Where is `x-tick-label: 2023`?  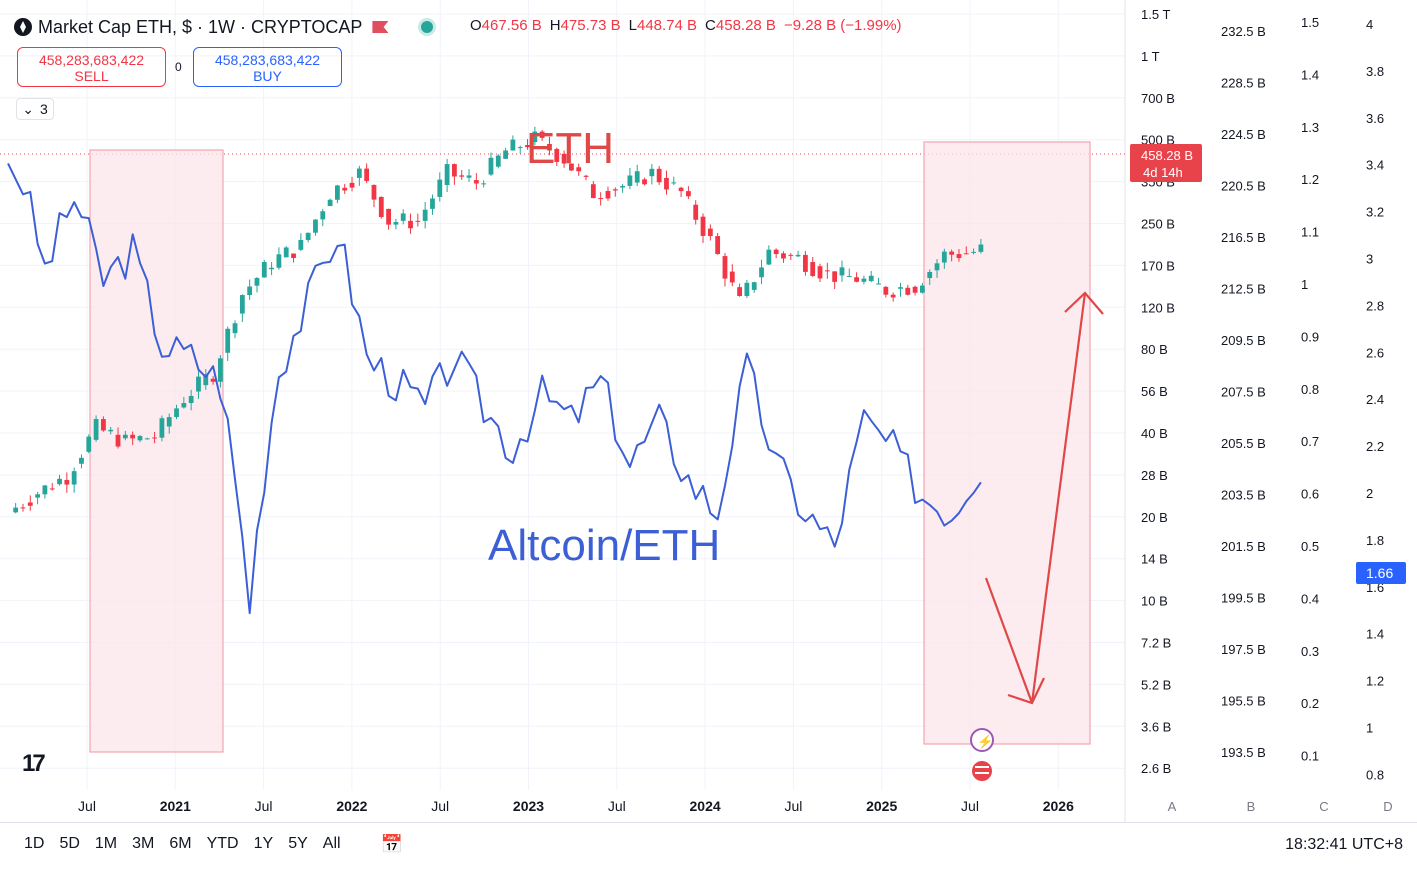 x-tick-label: 2023 is located at coordinates (528, 806).